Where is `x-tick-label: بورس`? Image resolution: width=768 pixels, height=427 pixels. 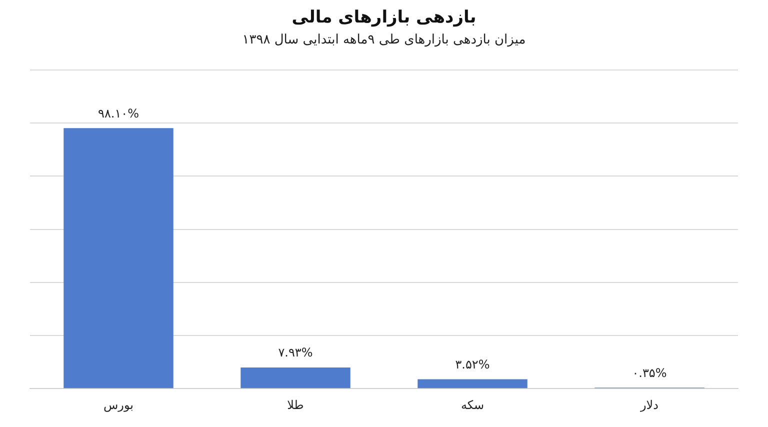 x-tick-label: بورس is located at coordinates (119, 405).